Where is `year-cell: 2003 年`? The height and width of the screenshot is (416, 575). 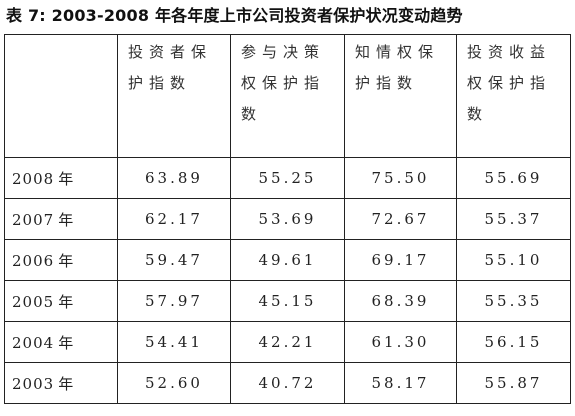
year-cell: 2003 年 is located at coordinates (61, 383).